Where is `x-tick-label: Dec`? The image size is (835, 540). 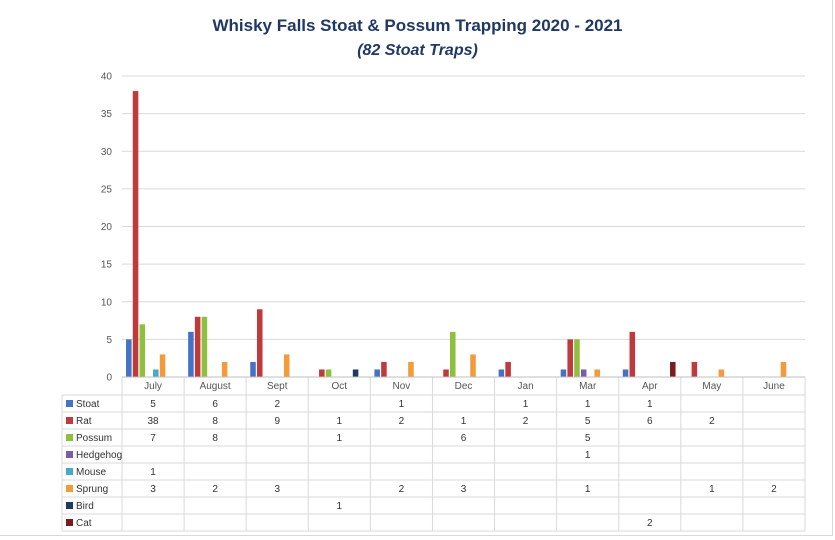
x-tick-label: Dec is located at coordinates (464, 386).